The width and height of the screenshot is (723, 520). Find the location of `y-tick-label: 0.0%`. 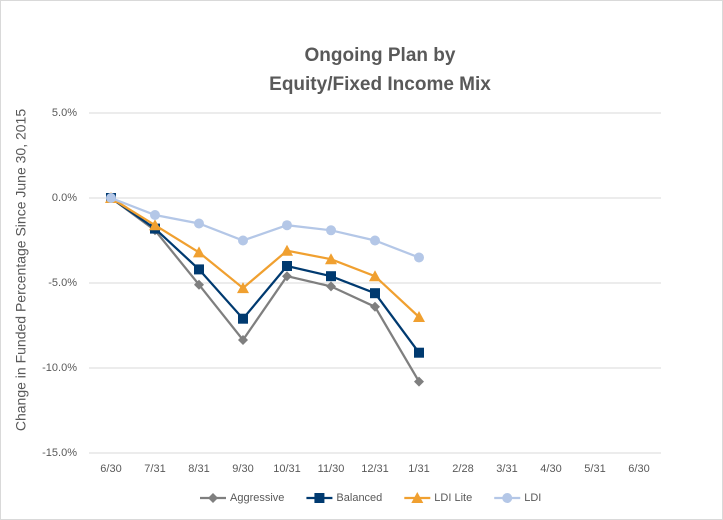

y-tick-label: 0.0% is located at coordinates (64, 198).